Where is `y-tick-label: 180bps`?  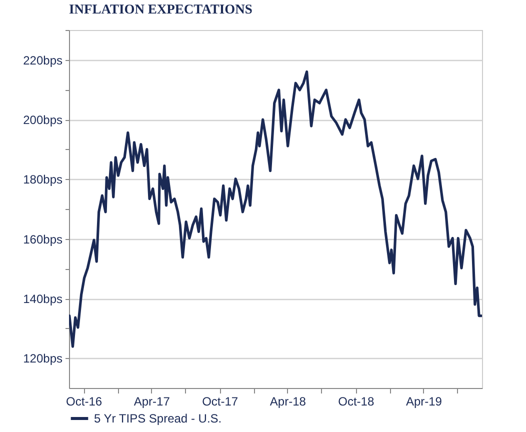 y-tick-label: 180bps is located at coordinates (42, 179).